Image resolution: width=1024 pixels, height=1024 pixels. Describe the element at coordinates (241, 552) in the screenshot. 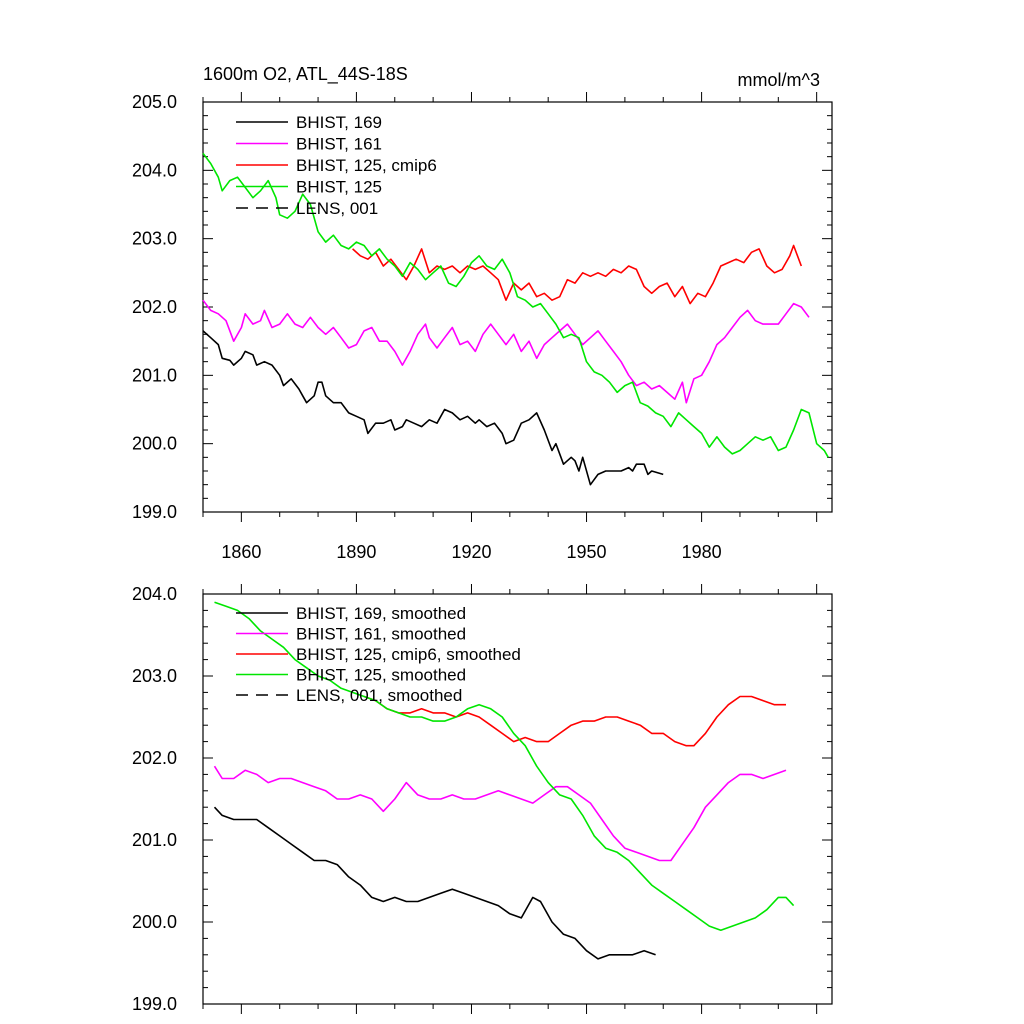

I see `x-tick-label: 1860` at that location.